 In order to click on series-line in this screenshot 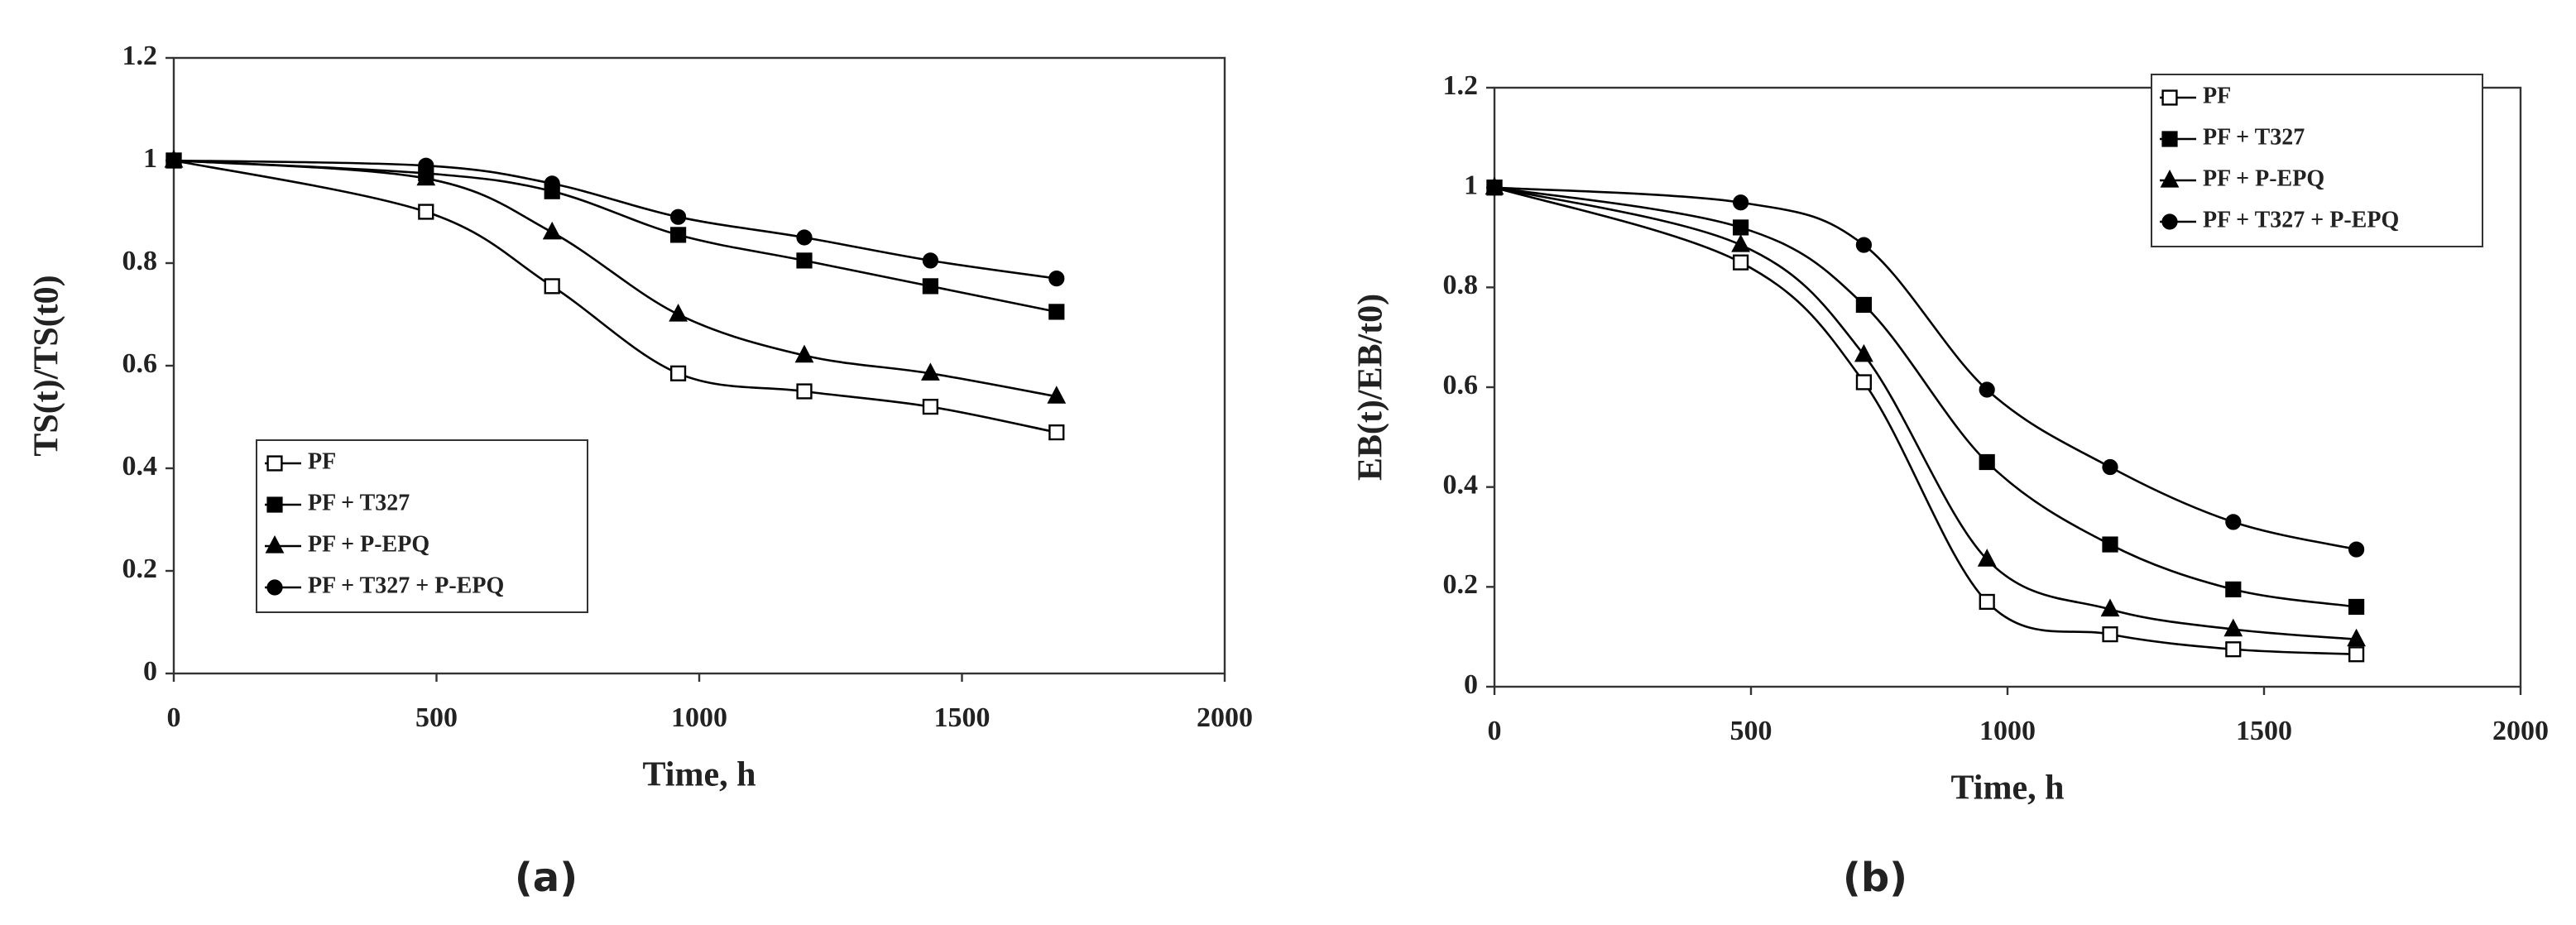, I will do `click(616, 296)`.